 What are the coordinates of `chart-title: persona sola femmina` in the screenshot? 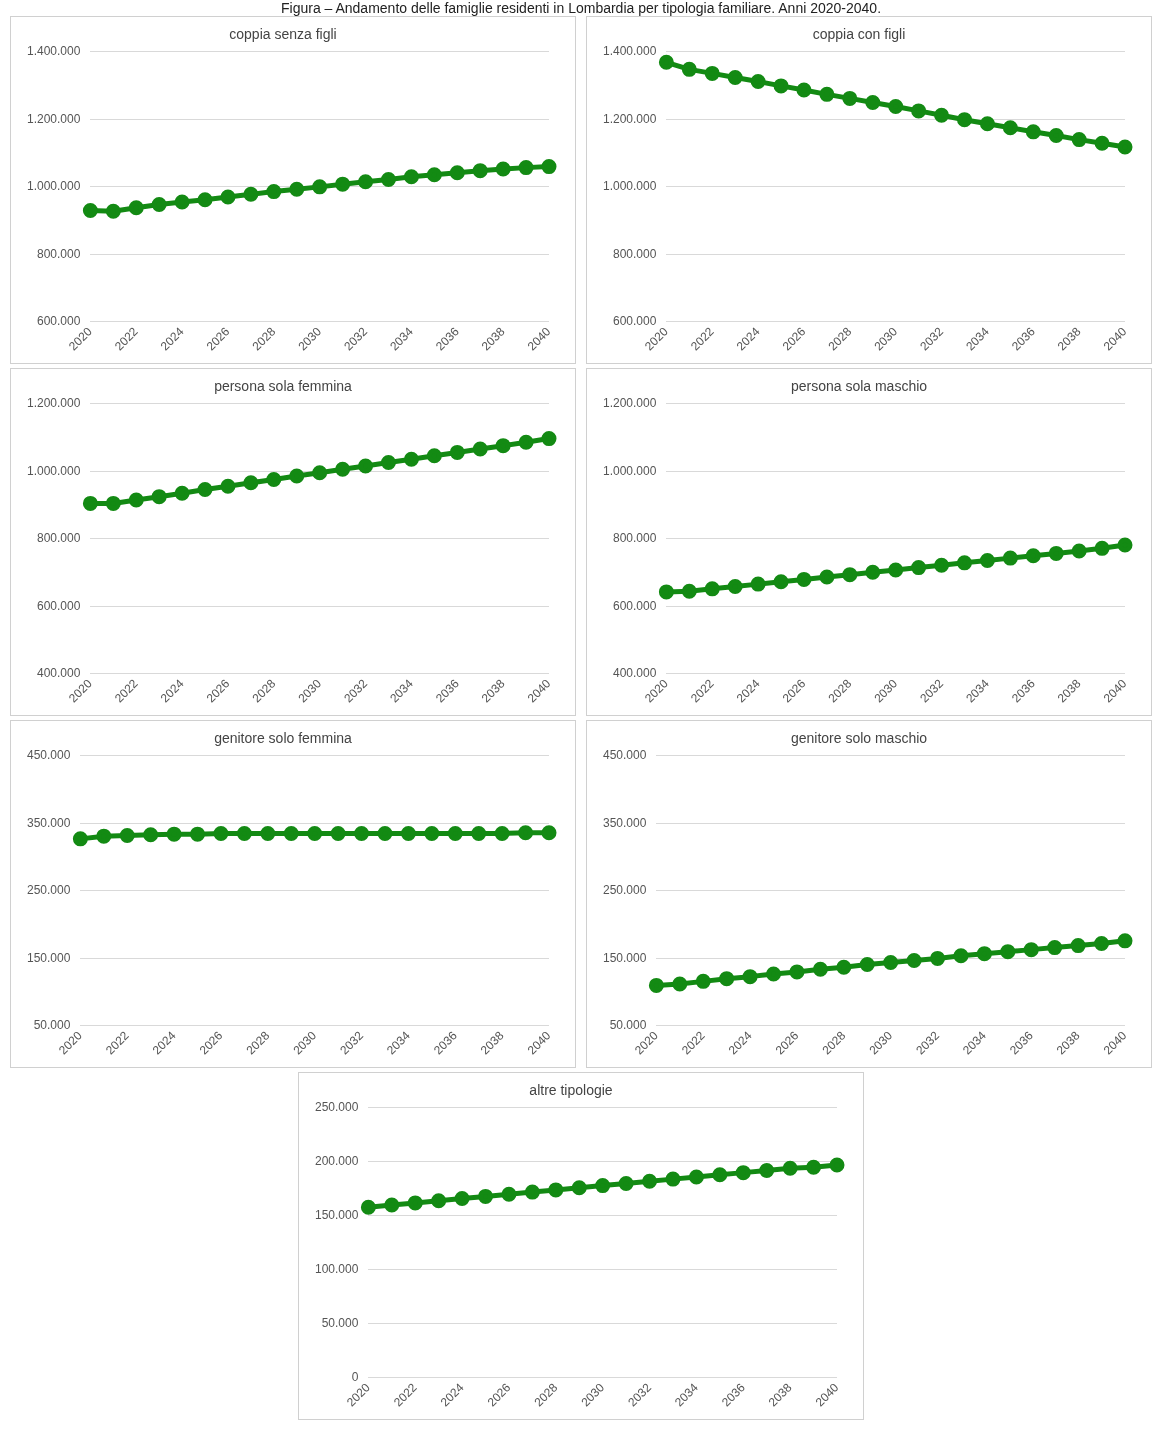 It's located at (283, 386).